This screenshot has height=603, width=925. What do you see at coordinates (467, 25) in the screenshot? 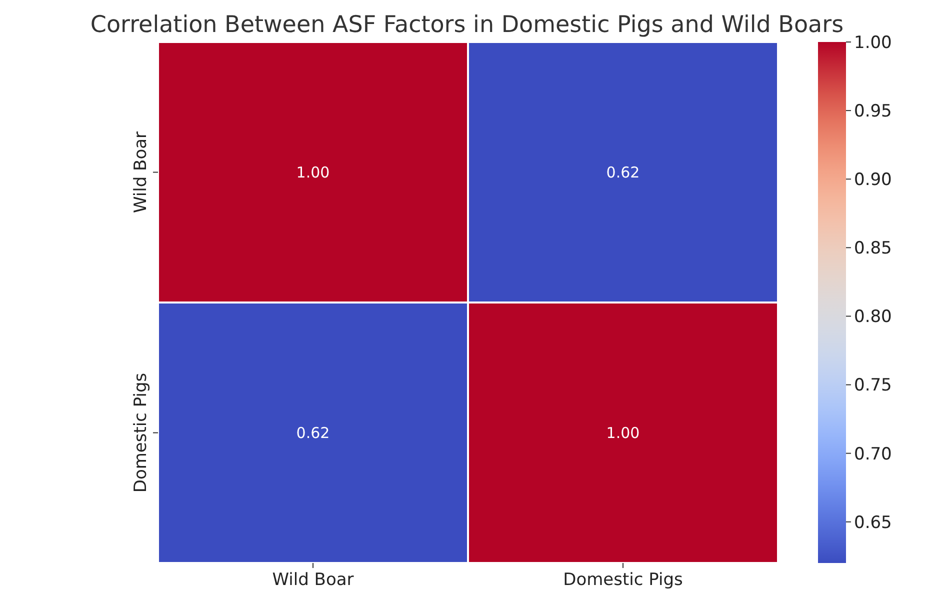
I see `chart-title: Correlation Between ASF Factors in Domestic Pigs and Wild Boars` at bounding box center [467, 25].